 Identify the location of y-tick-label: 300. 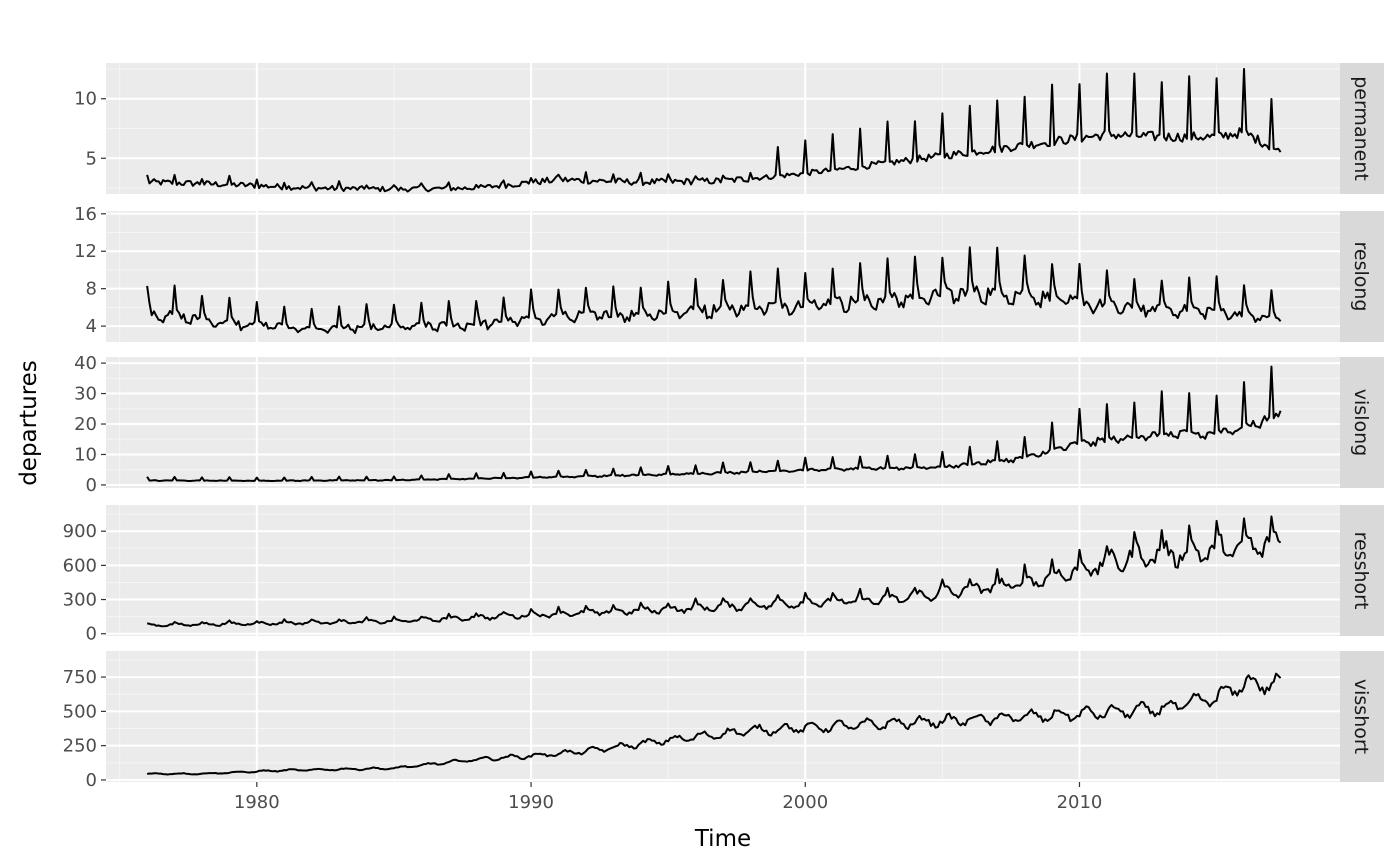
(80, 600).